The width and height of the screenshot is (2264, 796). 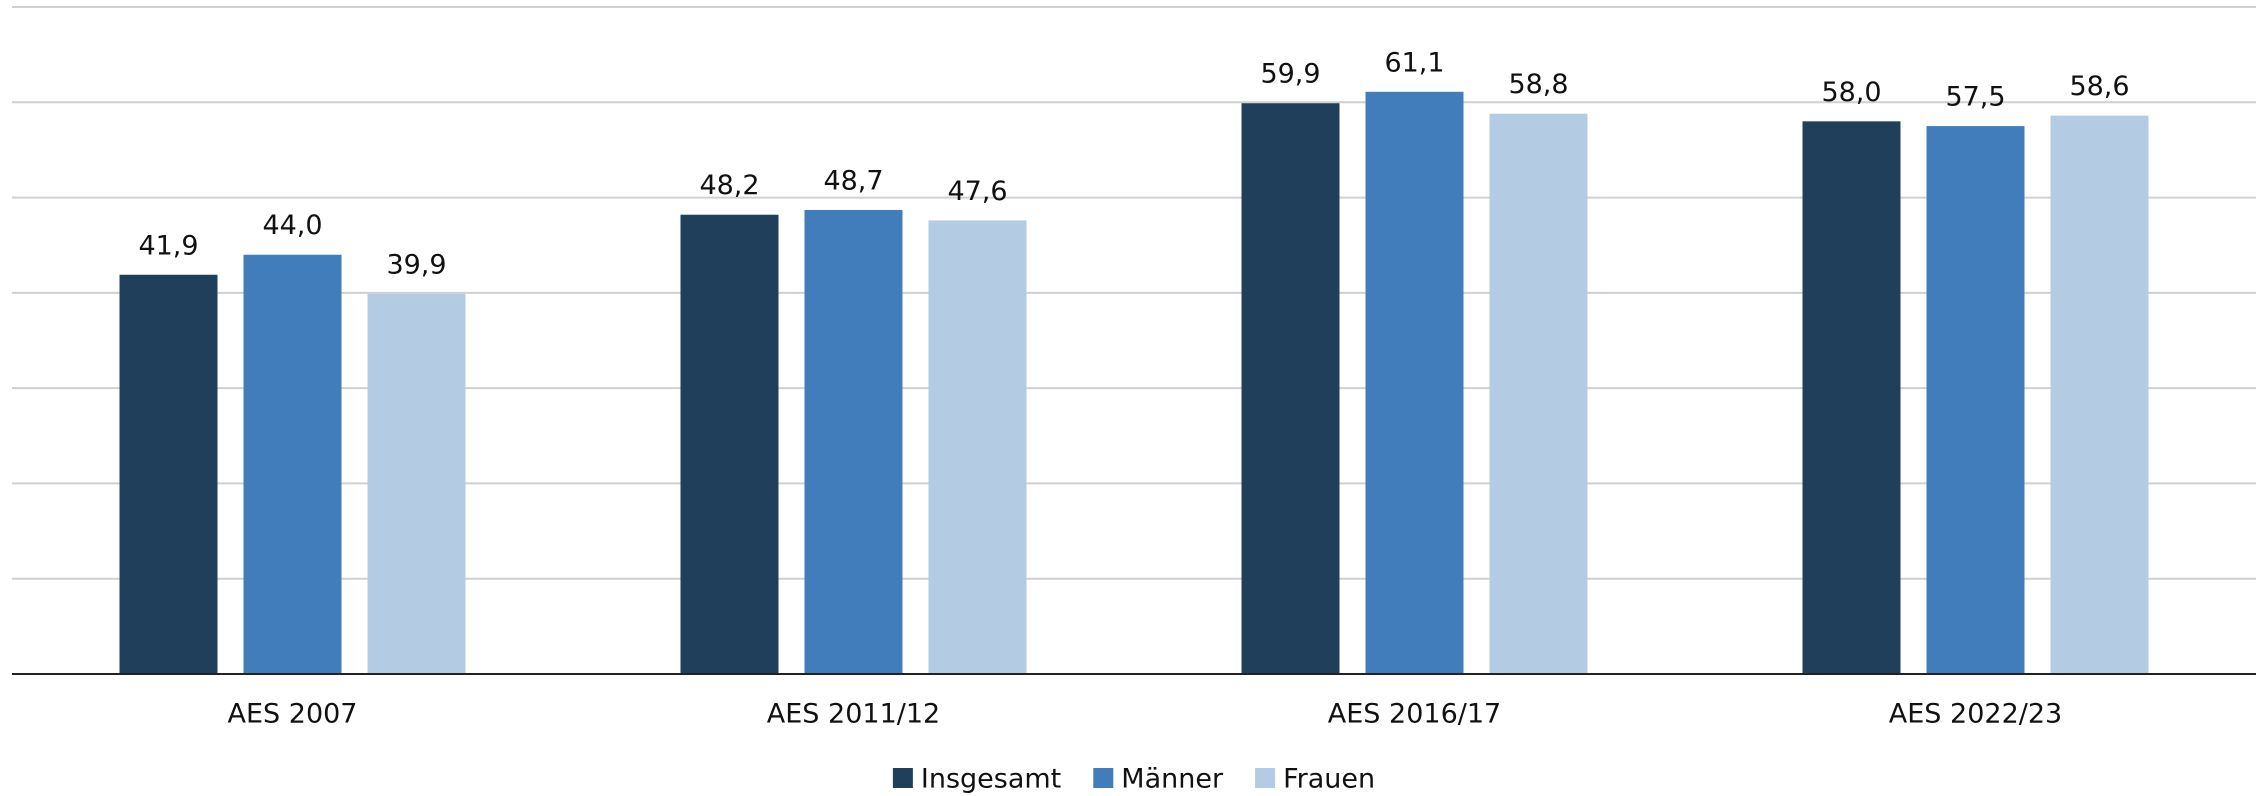 I want to click on value-label: 41,9, so click(x=168, y=245).